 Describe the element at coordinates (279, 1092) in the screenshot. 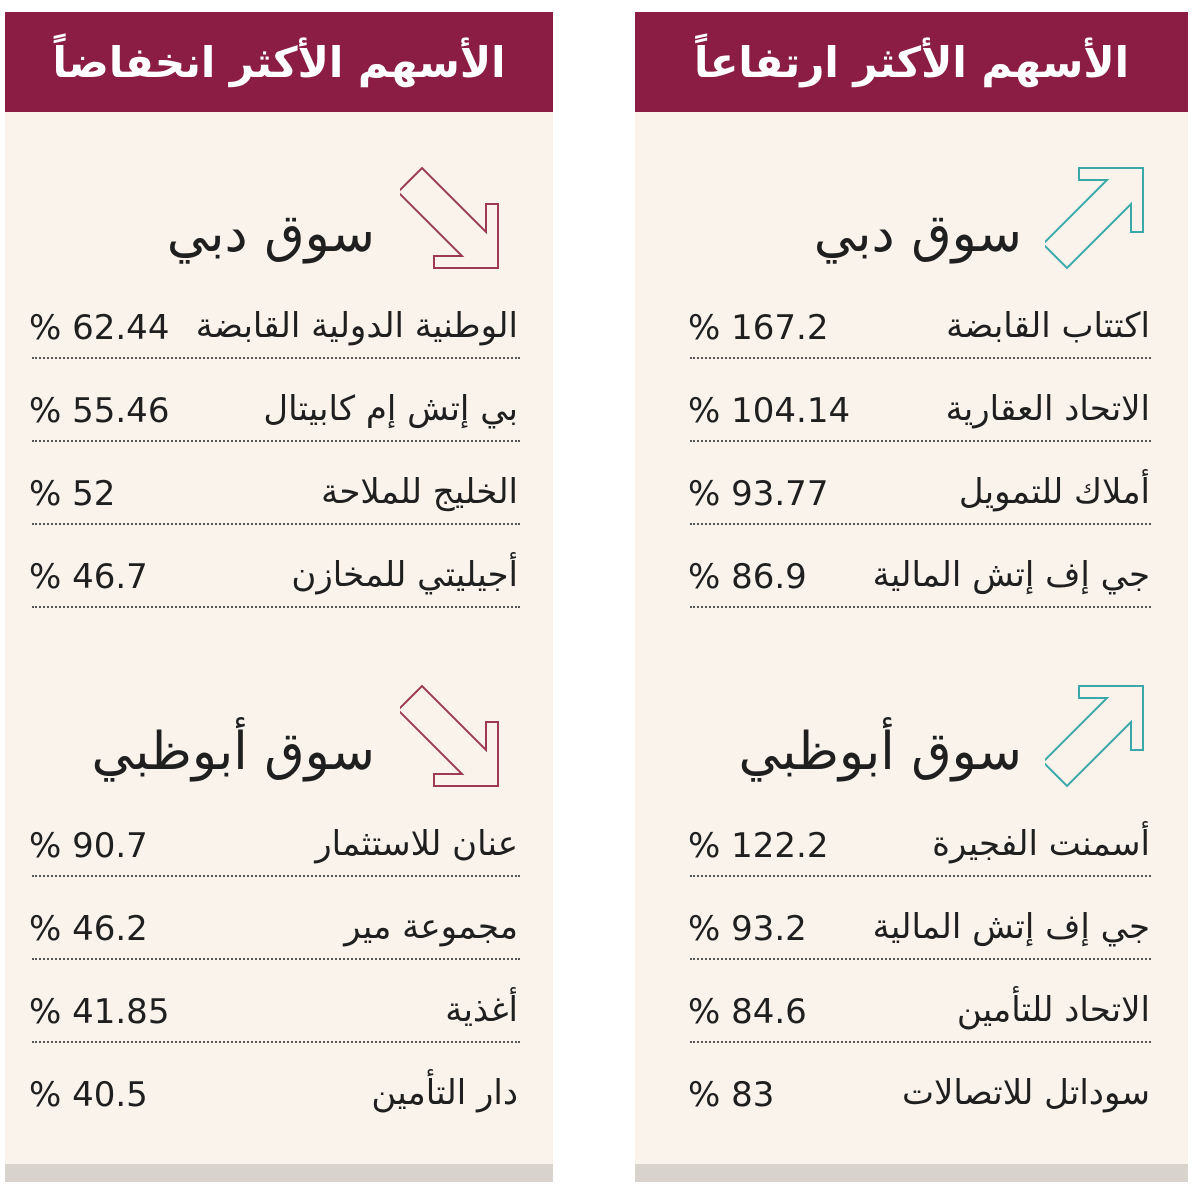

I see `table-row: دار التأمين % 40.5` at that location.